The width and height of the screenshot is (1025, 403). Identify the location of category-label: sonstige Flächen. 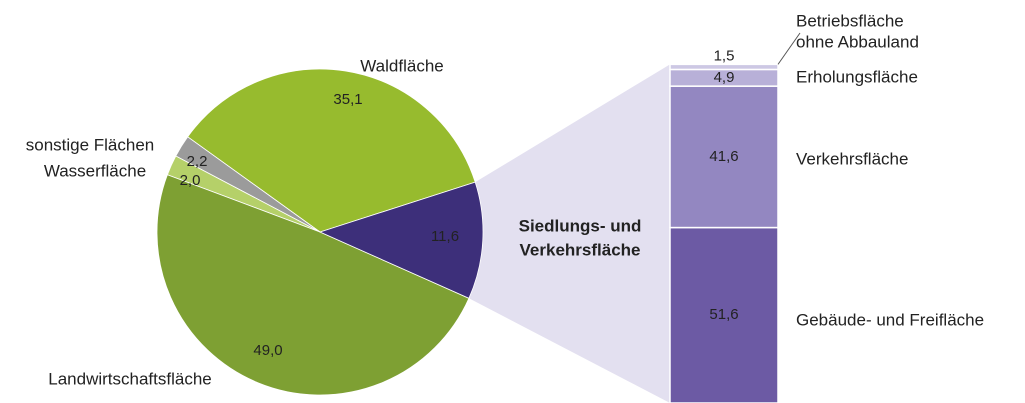
(90, 144).